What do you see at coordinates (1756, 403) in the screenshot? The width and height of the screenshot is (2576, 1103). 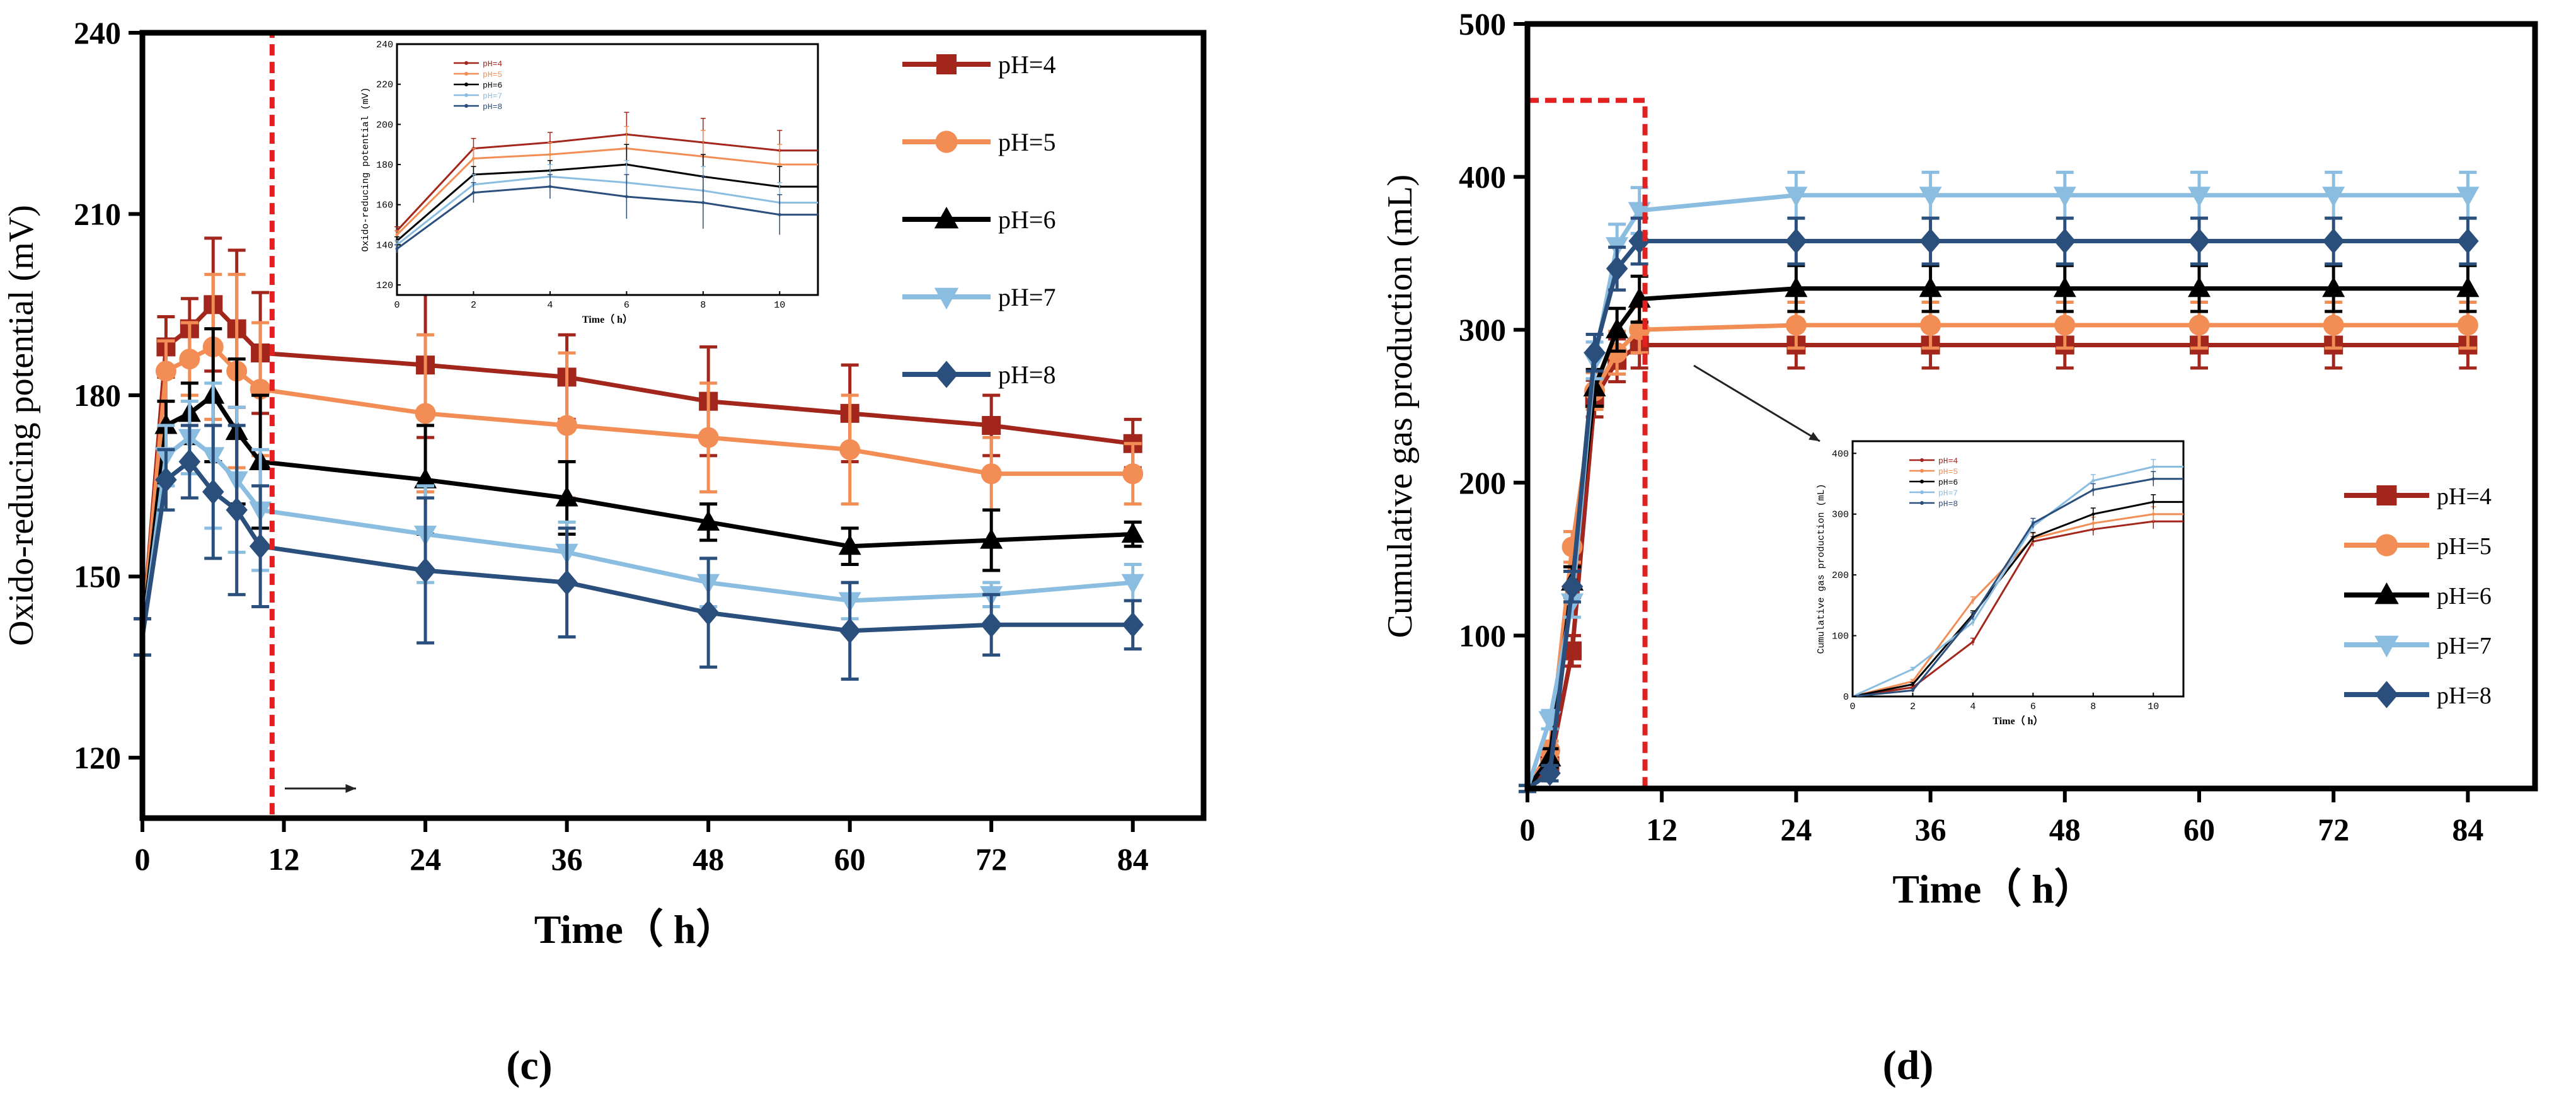 I see `zoom-arrow` at bounding box center [1756, 403].